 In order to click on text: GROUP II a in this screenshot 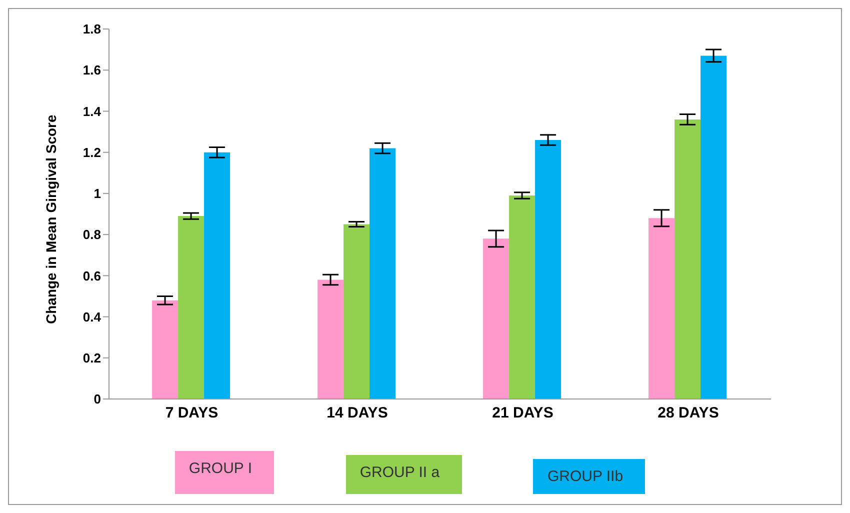, I will do `click(404, 474)`.